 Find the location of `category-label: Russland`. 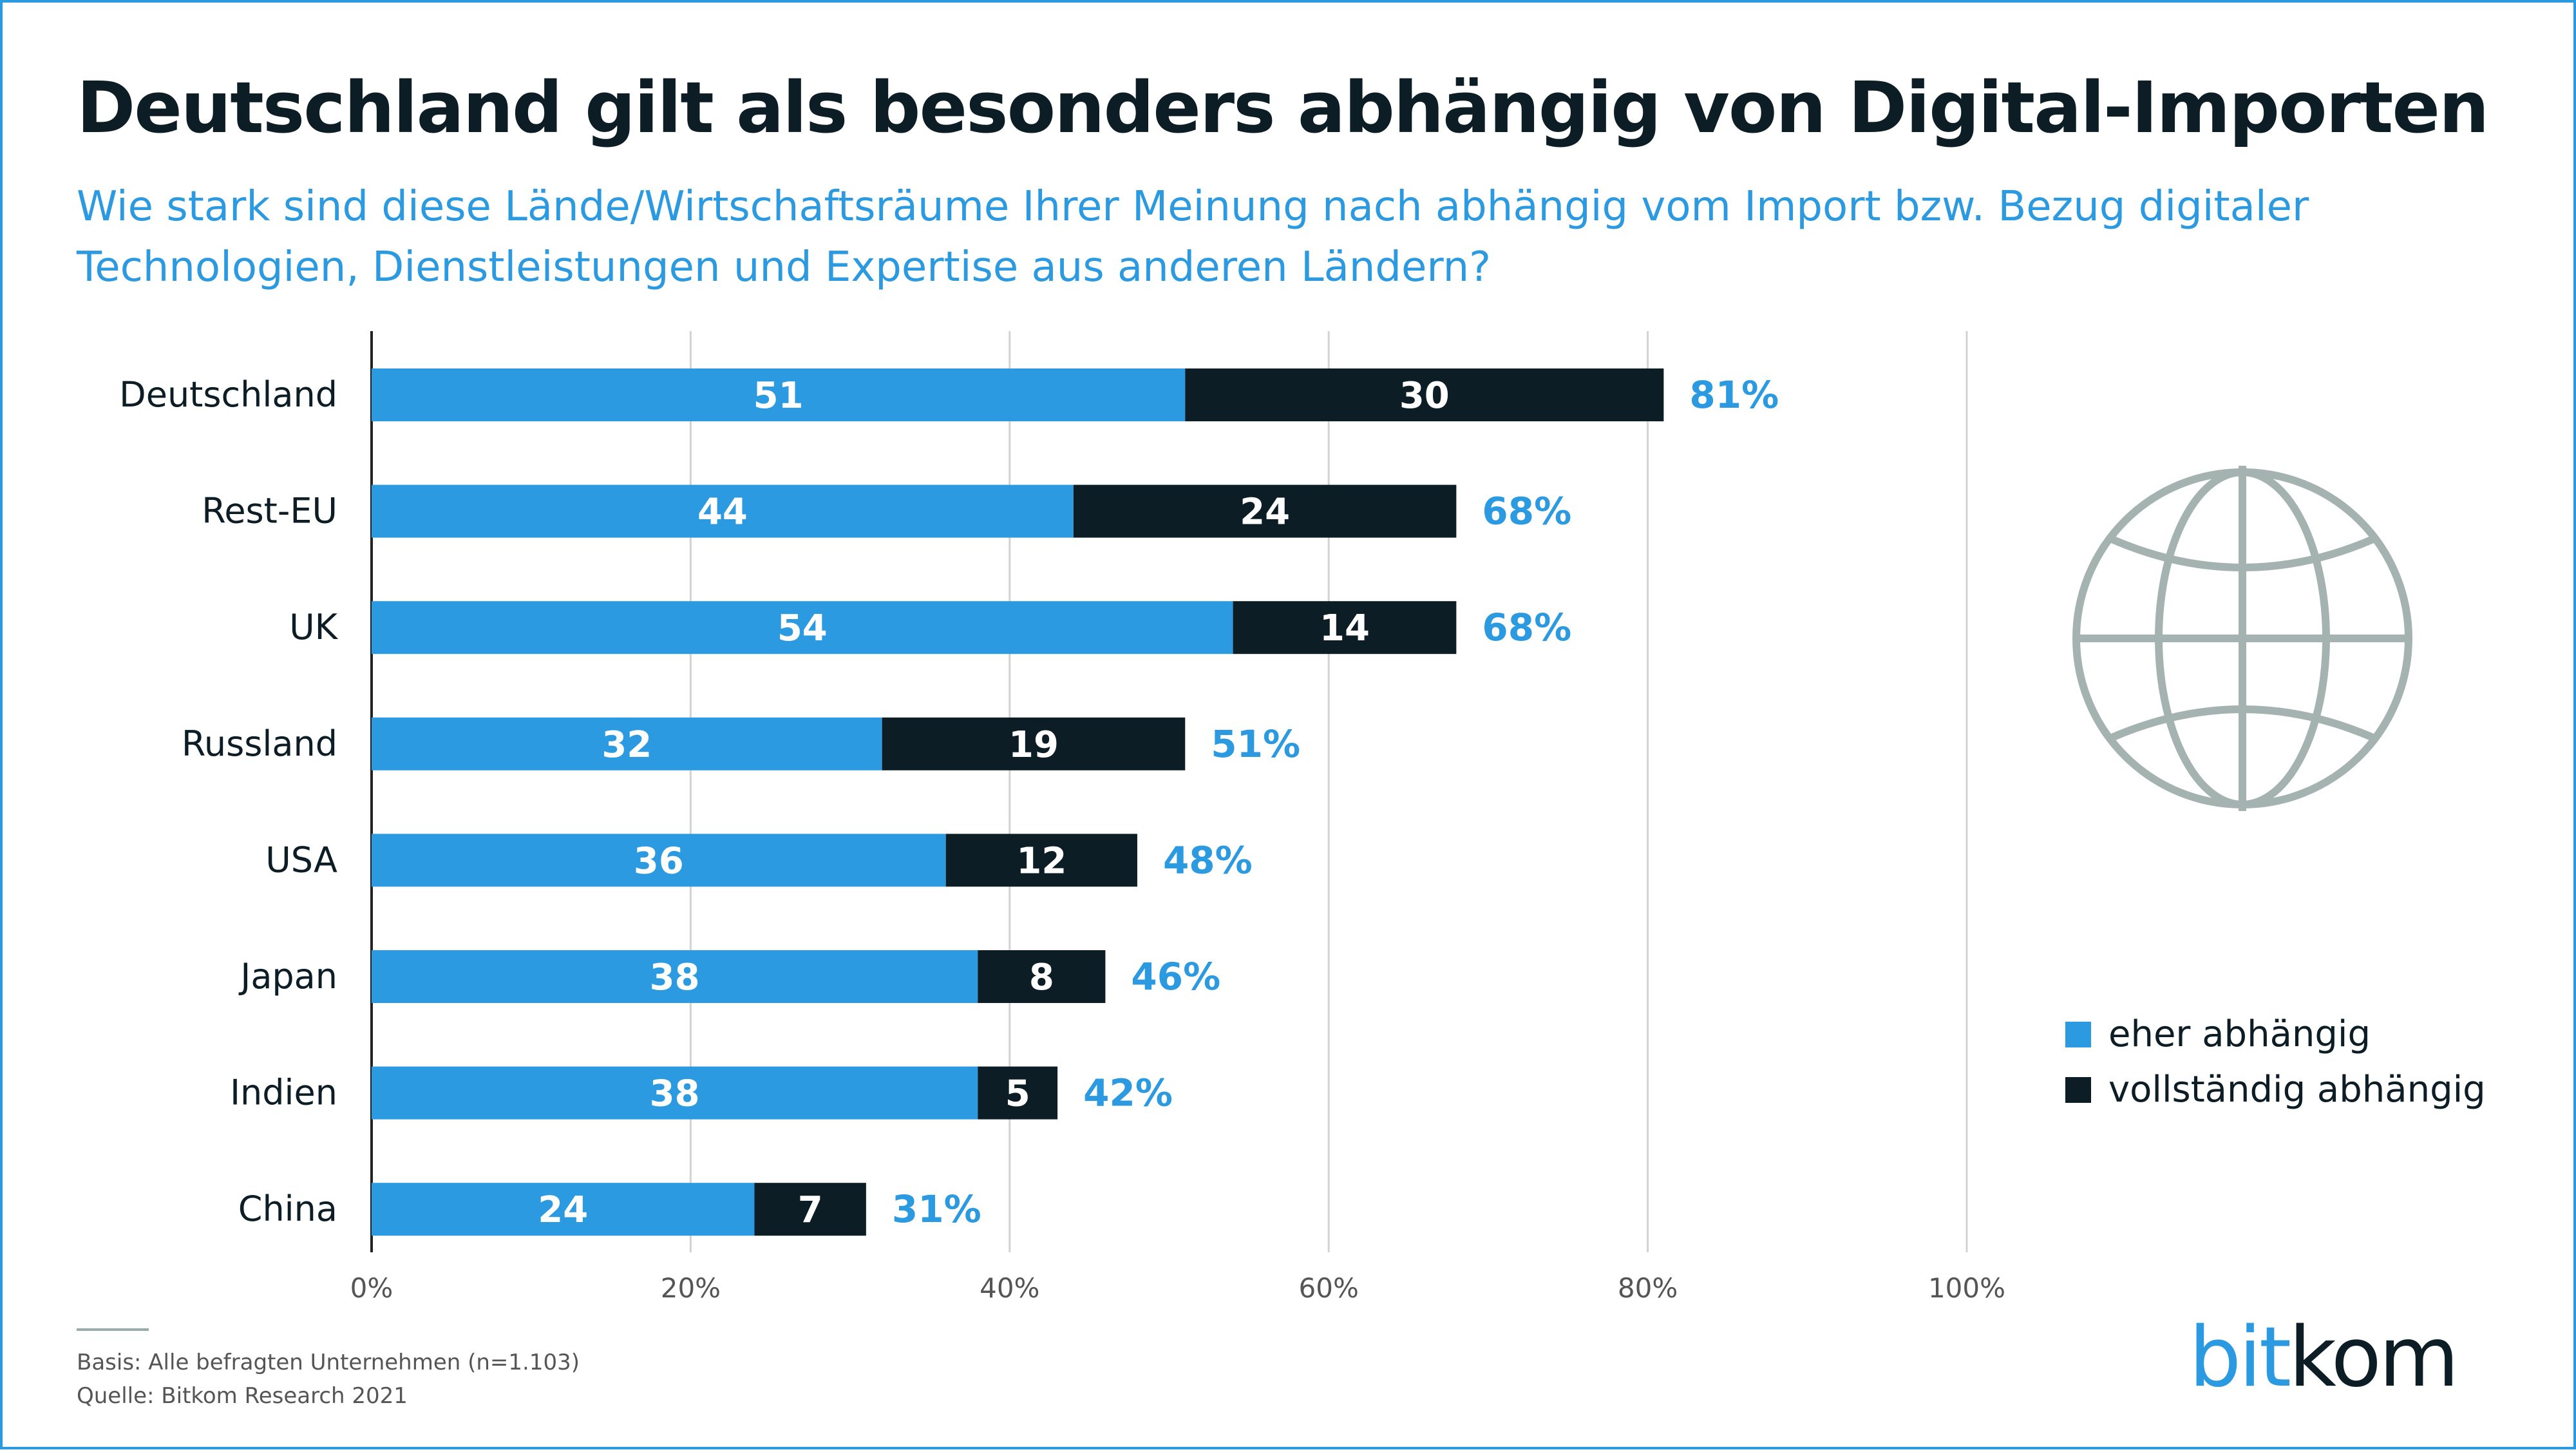

category-label: Russland is located at coordinates (259, 743).